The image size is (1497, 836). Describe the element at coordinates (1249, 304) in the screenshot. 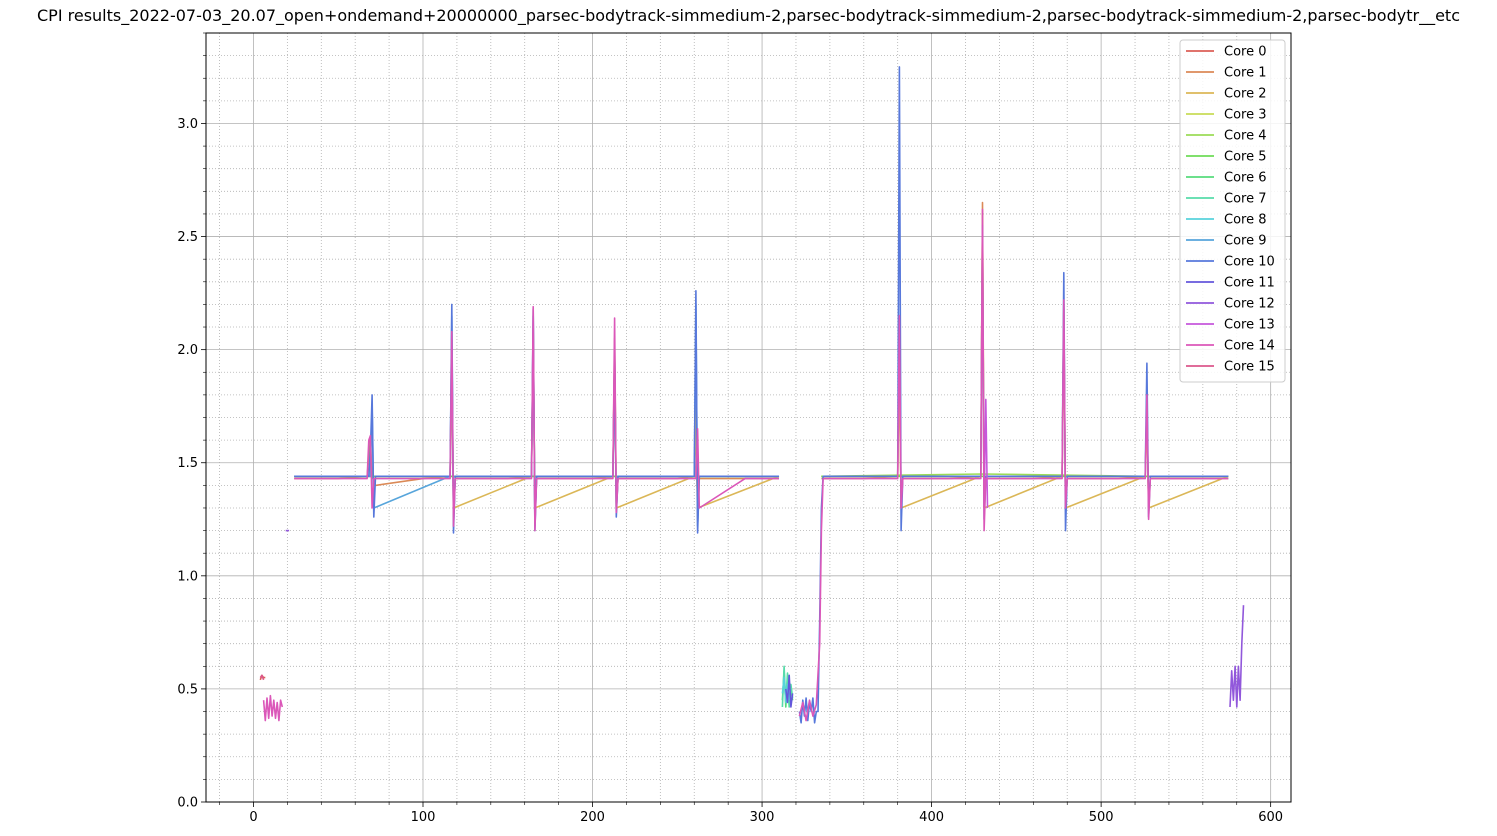

I see `legend-label: Core 12` at that location.